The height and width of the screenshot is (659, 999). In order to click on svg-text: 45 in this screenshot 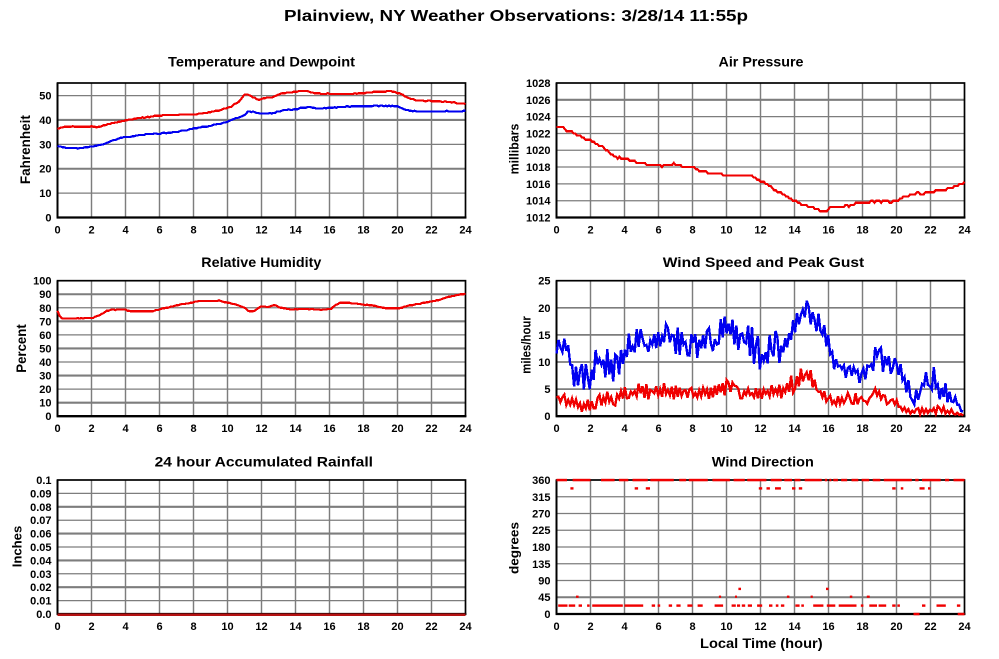, I will do `click(544, 598)`.